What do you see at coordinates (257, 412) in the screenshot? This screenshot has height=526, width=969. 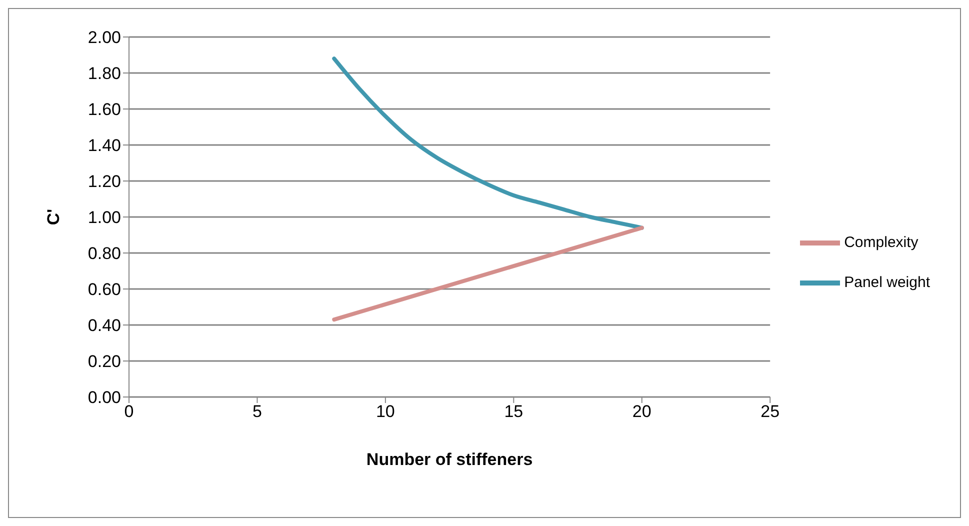 I see `x-tick-label: 5` at bounding box center [257, 412].